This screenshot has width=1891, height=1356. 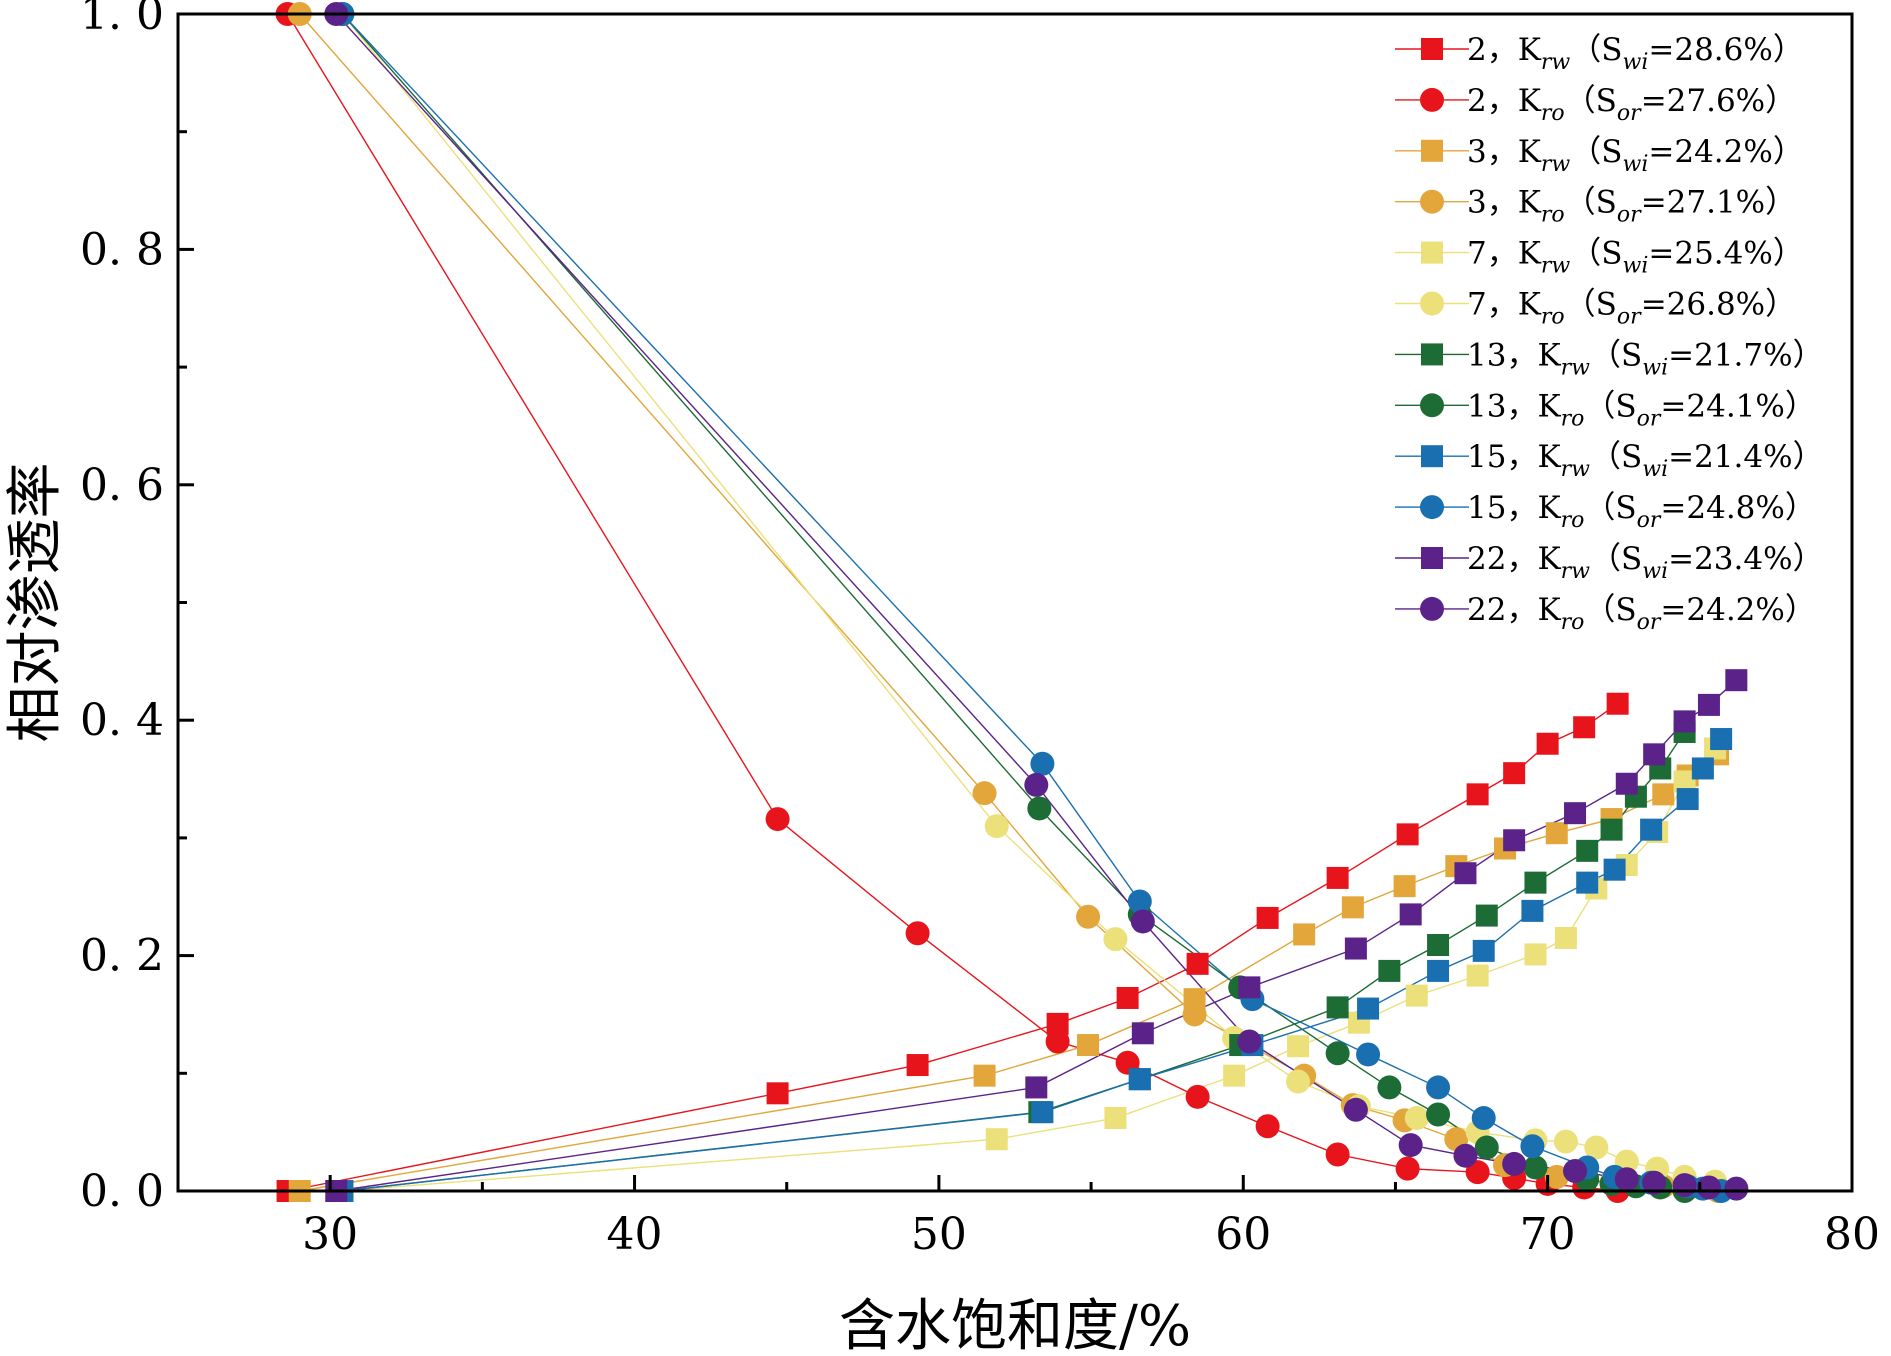 What do you see at coordinates (1486, 610) in the screenshot?
I see `legend-sample-id: 22` at bounding box center [1486, 610].